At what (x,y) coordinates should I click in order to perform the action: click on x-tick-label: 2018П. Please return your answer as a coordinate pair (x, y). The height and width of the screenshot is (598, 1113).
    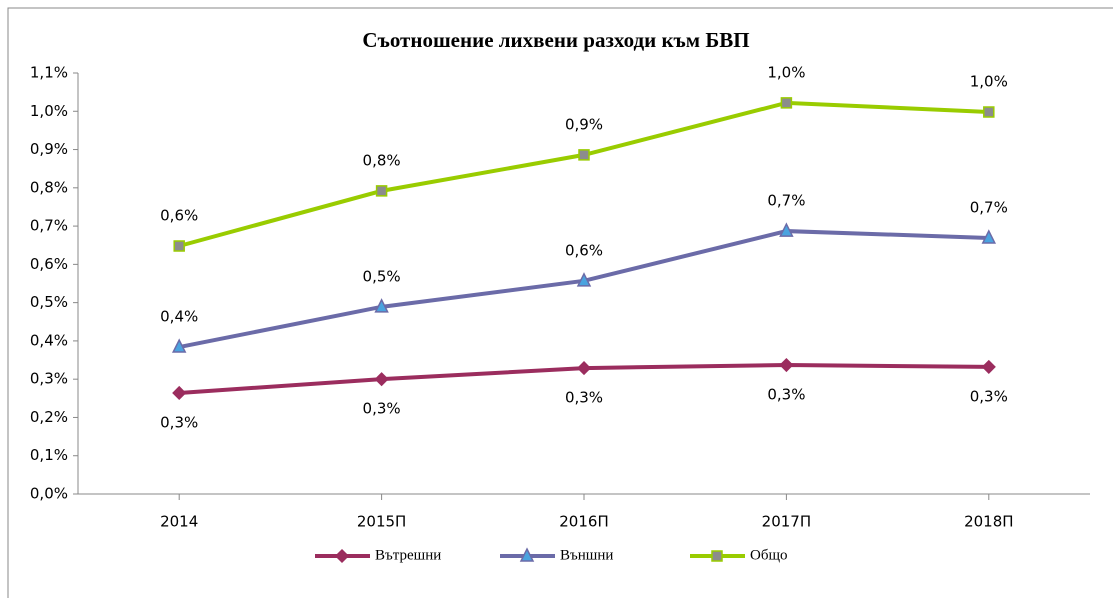
    Looking at the image, I should click on (988, 522).